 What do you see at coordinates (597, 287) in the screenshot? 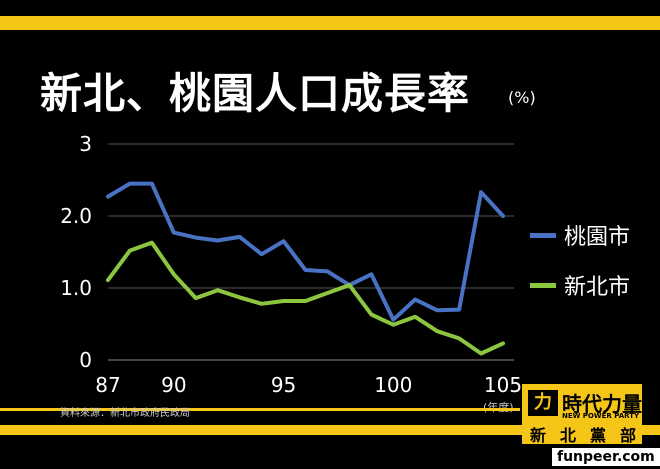
I see `legend-label-newtaipei: 新北市` at bounding box center [597, 287].